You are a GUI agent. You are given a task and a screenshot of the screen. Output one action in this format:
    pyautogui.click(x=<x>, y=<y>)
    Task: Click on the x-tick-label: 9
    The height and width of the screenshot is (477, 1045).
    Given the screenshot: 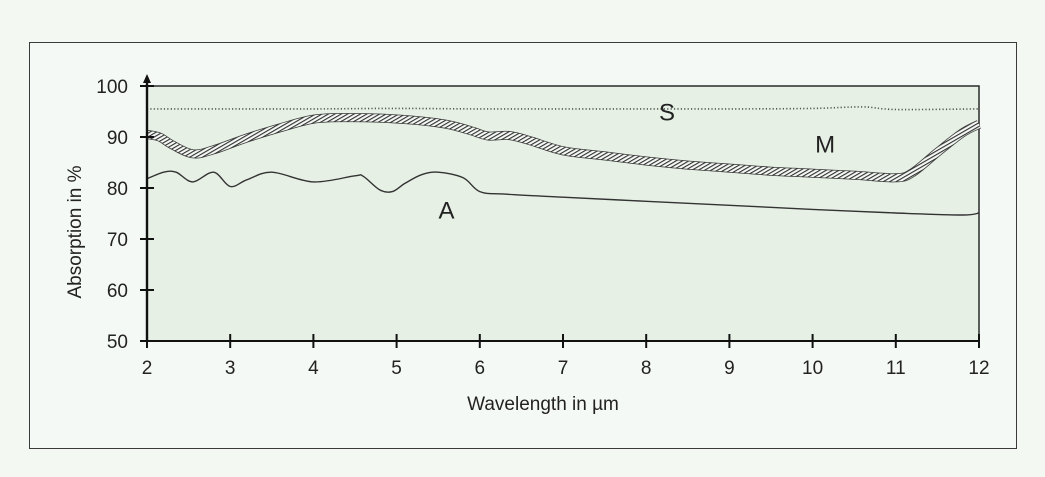 What is the action you would take?
    pyautogui.click(x=729, y=368)
    